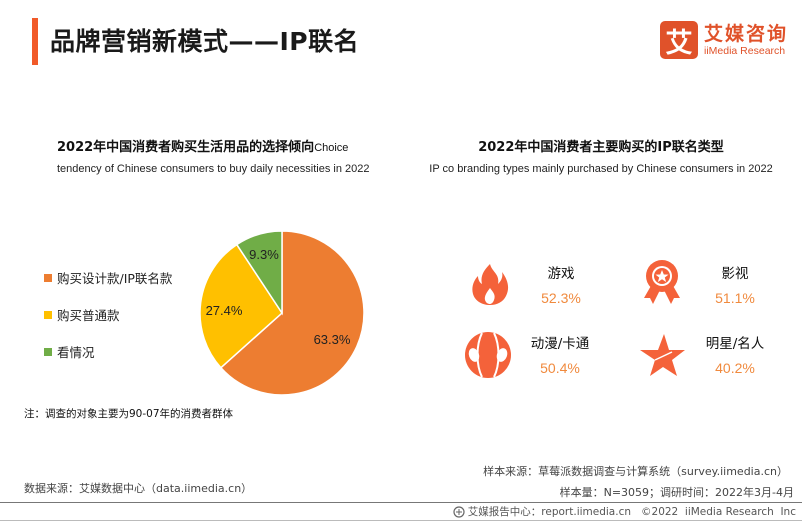  What do you see at coordinates (138, 488) in the screenshot?
I see `data-source: 数据来源：艾媒数据中心（data.iimedia.cn）` at bounding box center [138, 488].